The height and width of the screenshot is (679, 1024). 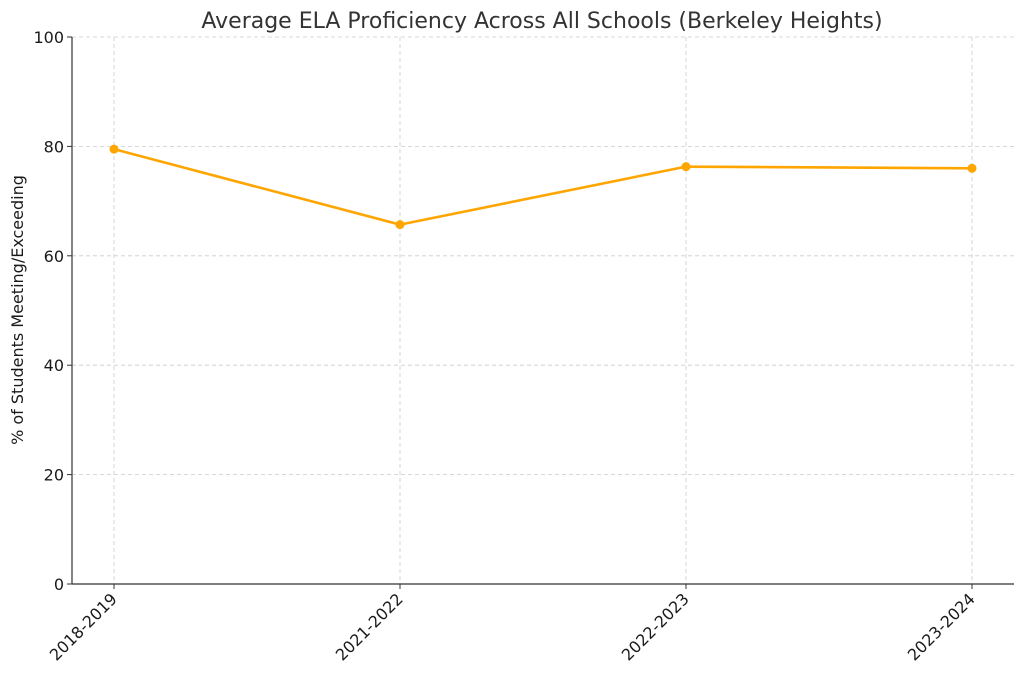 I want to click on x-tick-label: 2022-2023, so click(x=655, y=626).